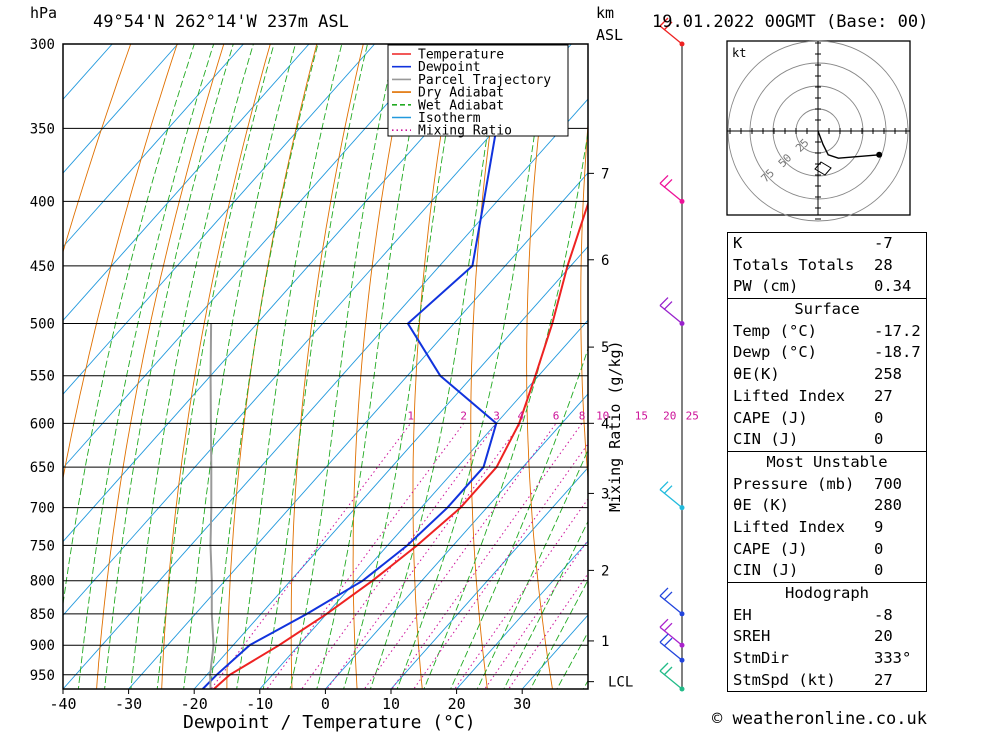 This screenshot has height=733, width=1000. I want to click on pressure-tick-label: 600, so click(42, 424).